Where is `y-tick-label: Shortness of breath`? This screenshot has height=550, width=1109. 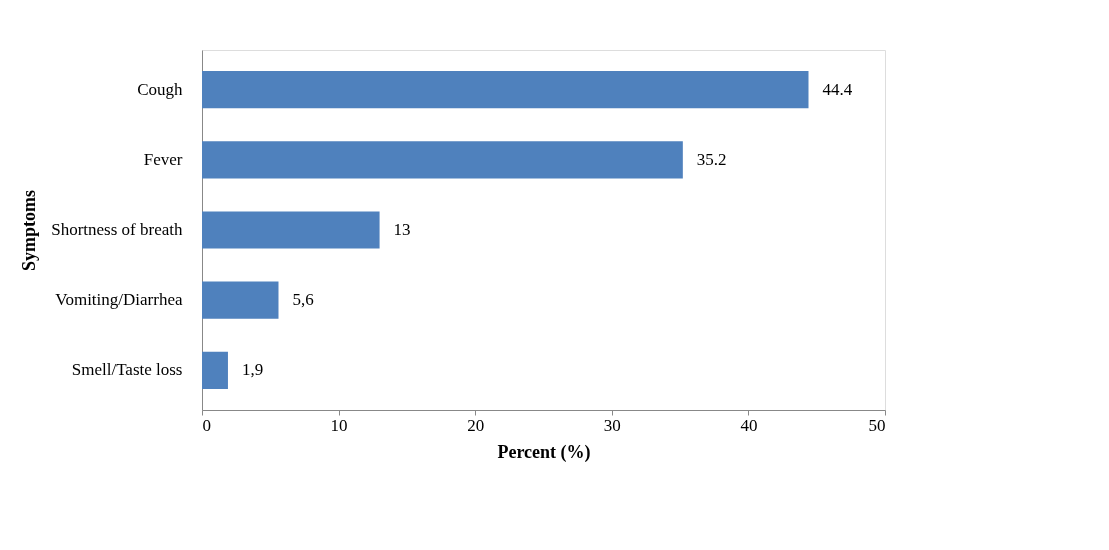
y-tick-label: Shortness of breath is located at coordinates (117, 229).